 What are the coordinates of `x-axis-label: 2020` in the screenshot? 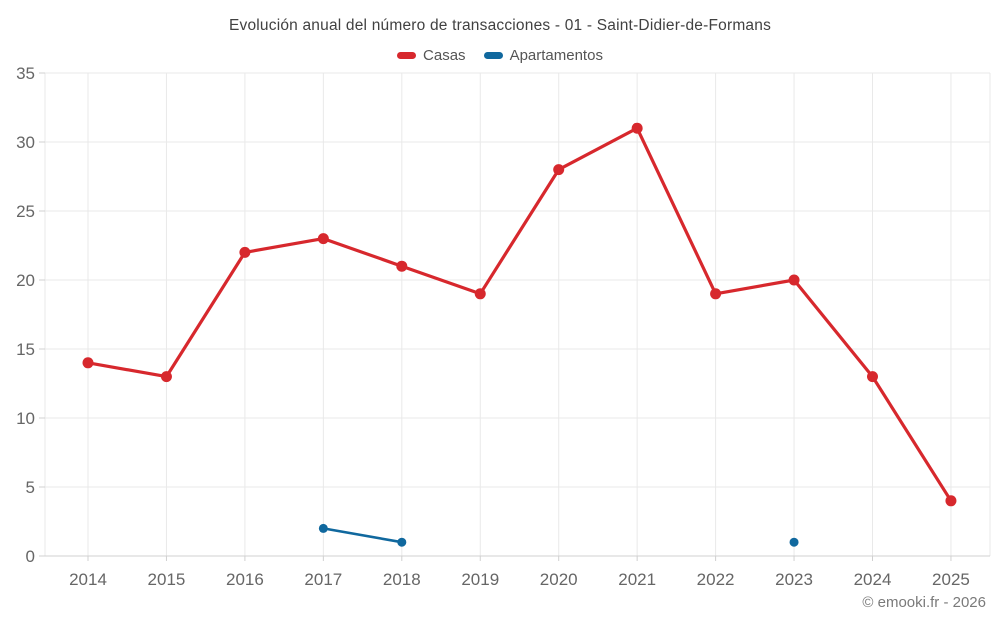 It's located at (559, 579).